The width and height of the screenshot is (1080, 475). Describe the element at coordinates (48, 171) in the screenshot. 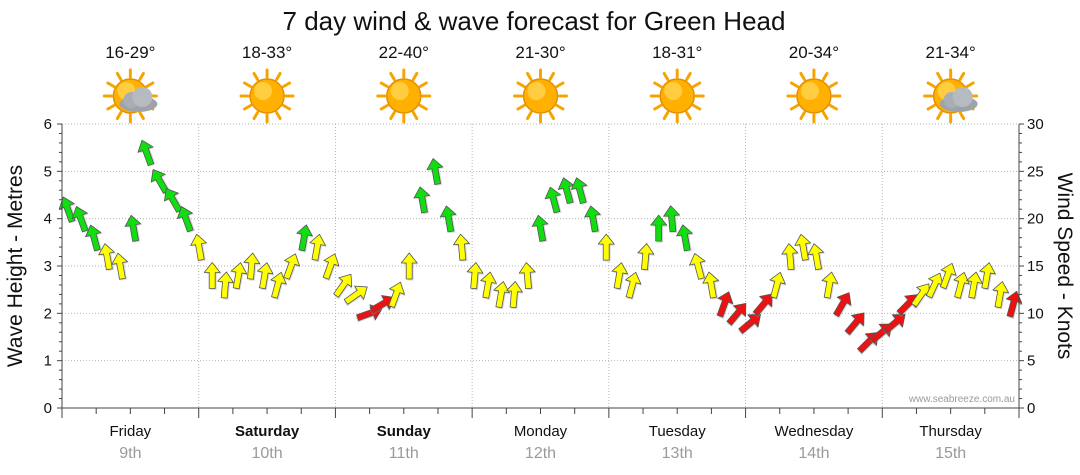

I see `left-tick-label: 5` at that location.